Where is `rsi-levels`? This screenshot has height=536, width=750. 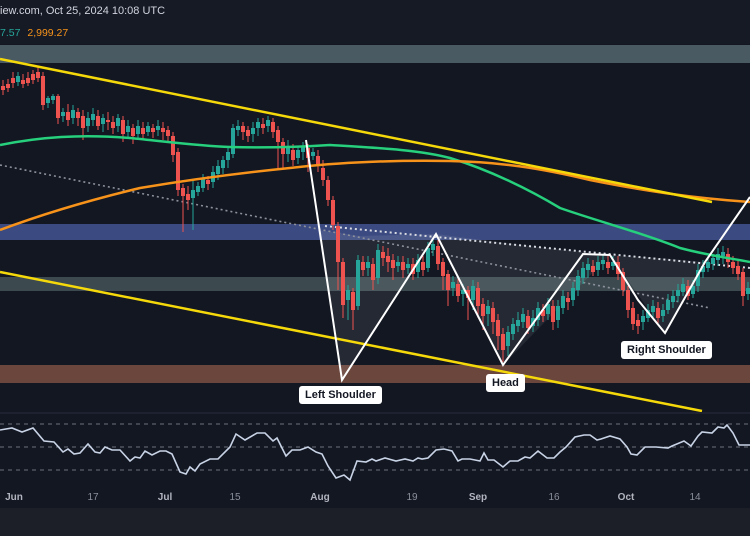
rsi-levels is located at coordinates (375, 447).